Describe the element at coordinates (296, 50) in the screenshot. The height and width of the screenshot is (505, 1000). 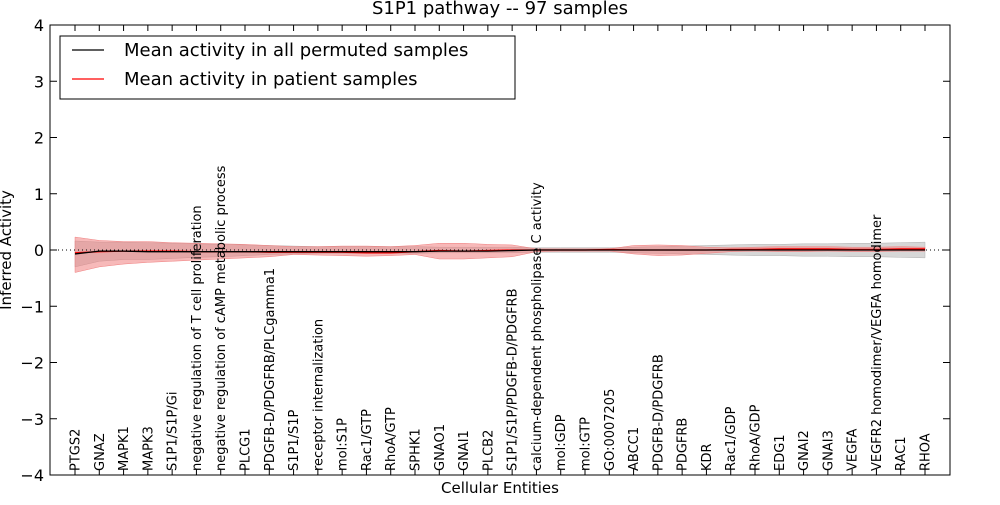
I see `legend-label-permuted: Mean activity in all permuted samples` at that location.